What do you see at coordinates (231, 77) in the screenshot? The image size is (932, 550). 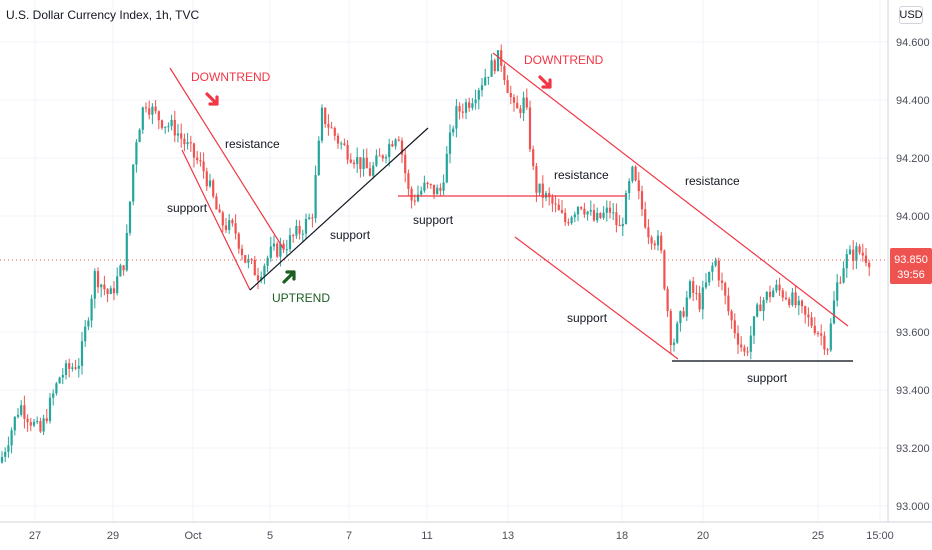 I see `annotation-label: DOWNTREND` at bounding box center [231, 77].